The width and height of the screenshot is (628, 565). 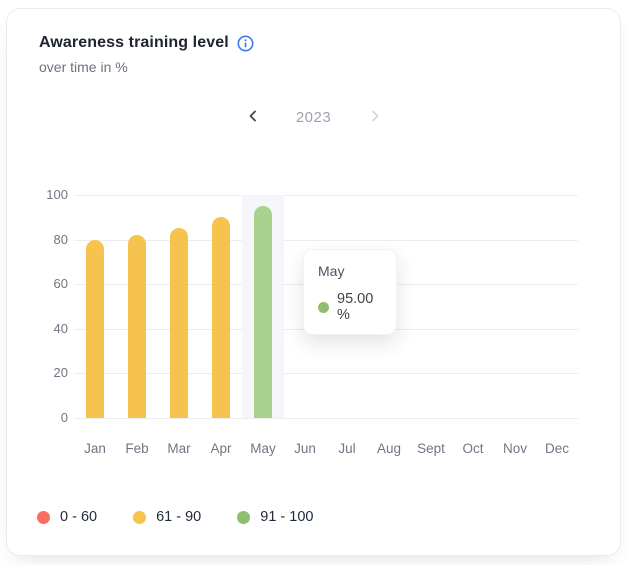 I want to click on chart-legend: 0 - 60 61 - 90 91 - 100, so click(x=175, y=517).